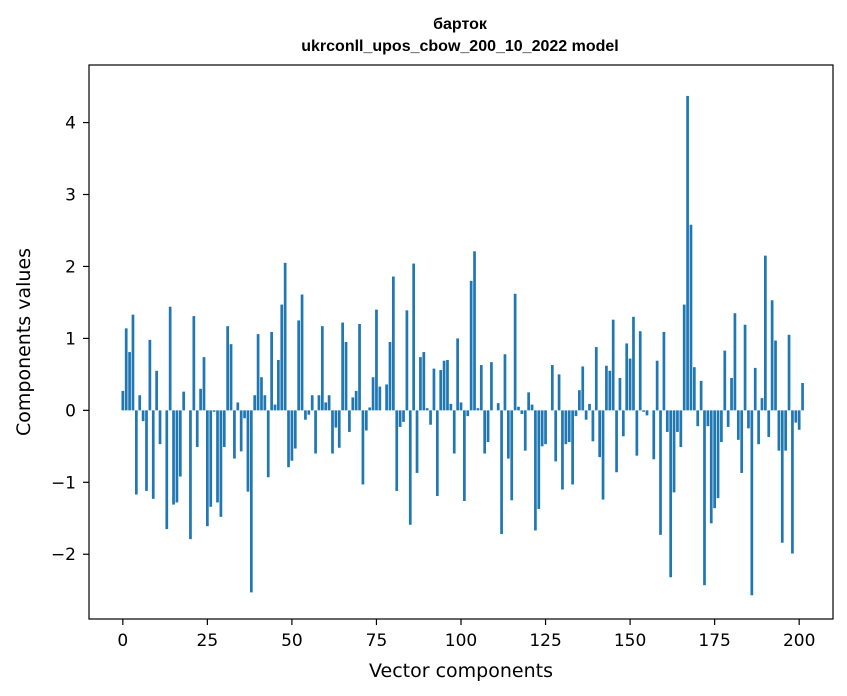  What do you see at coordinates (63, 483) in the screenshot?
I see `y-tick-label: −1` at bounding box center [63, 483].